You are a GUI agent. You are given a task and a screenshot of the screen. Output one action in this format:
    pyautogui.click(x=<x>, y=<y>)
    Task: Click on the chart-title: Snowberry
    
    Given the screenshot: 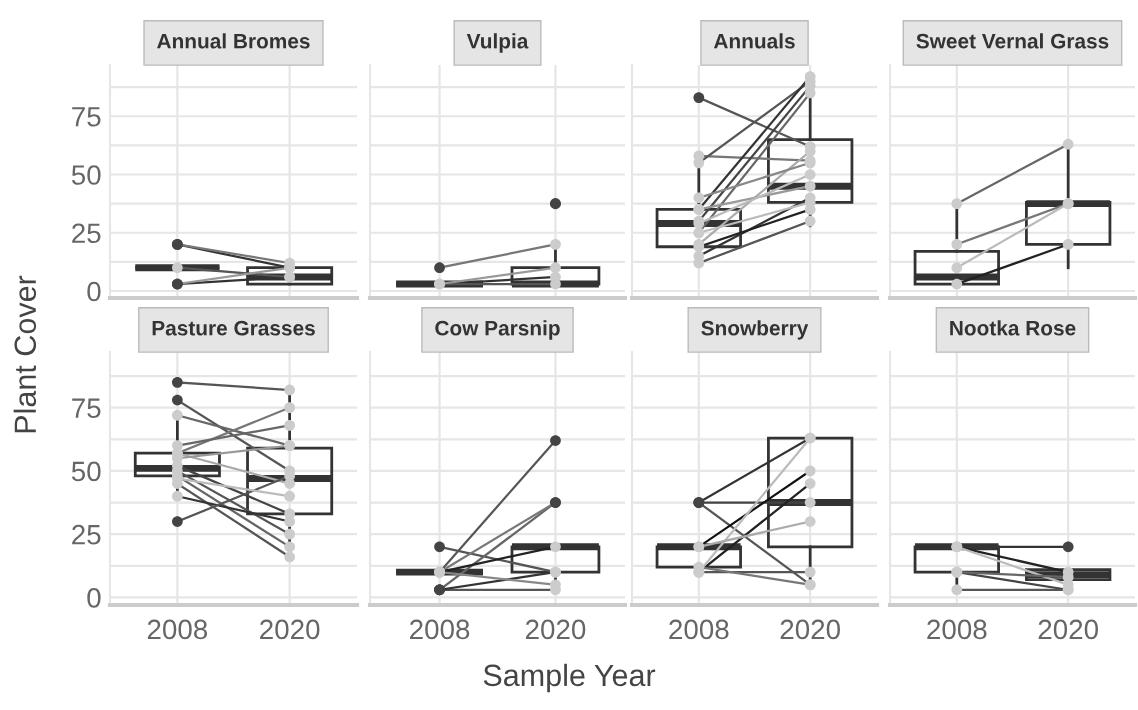 What is the action you would take?
    pyautogui.click(x=755, y=330)
    